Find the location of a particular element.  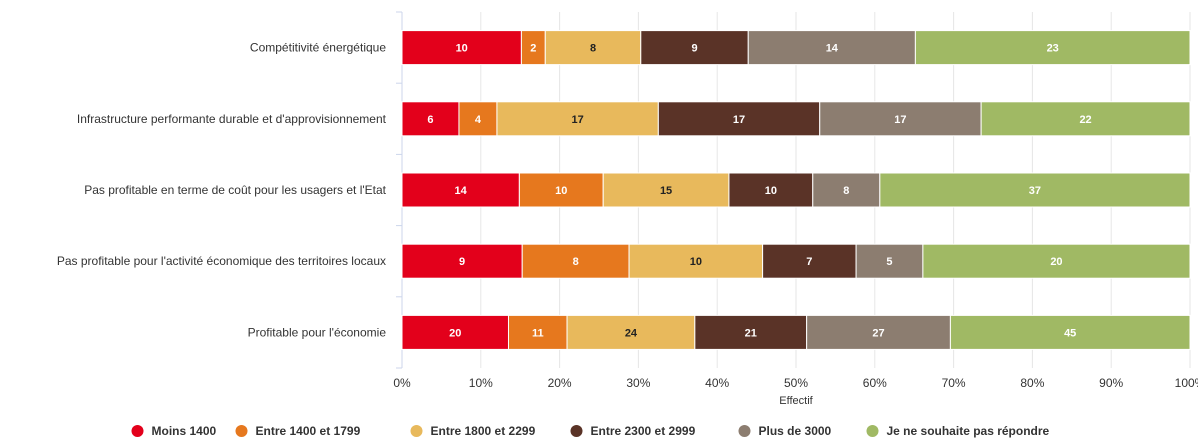

legend-item: Entre 2300 et 2999 is located at coordinates (633, 431).